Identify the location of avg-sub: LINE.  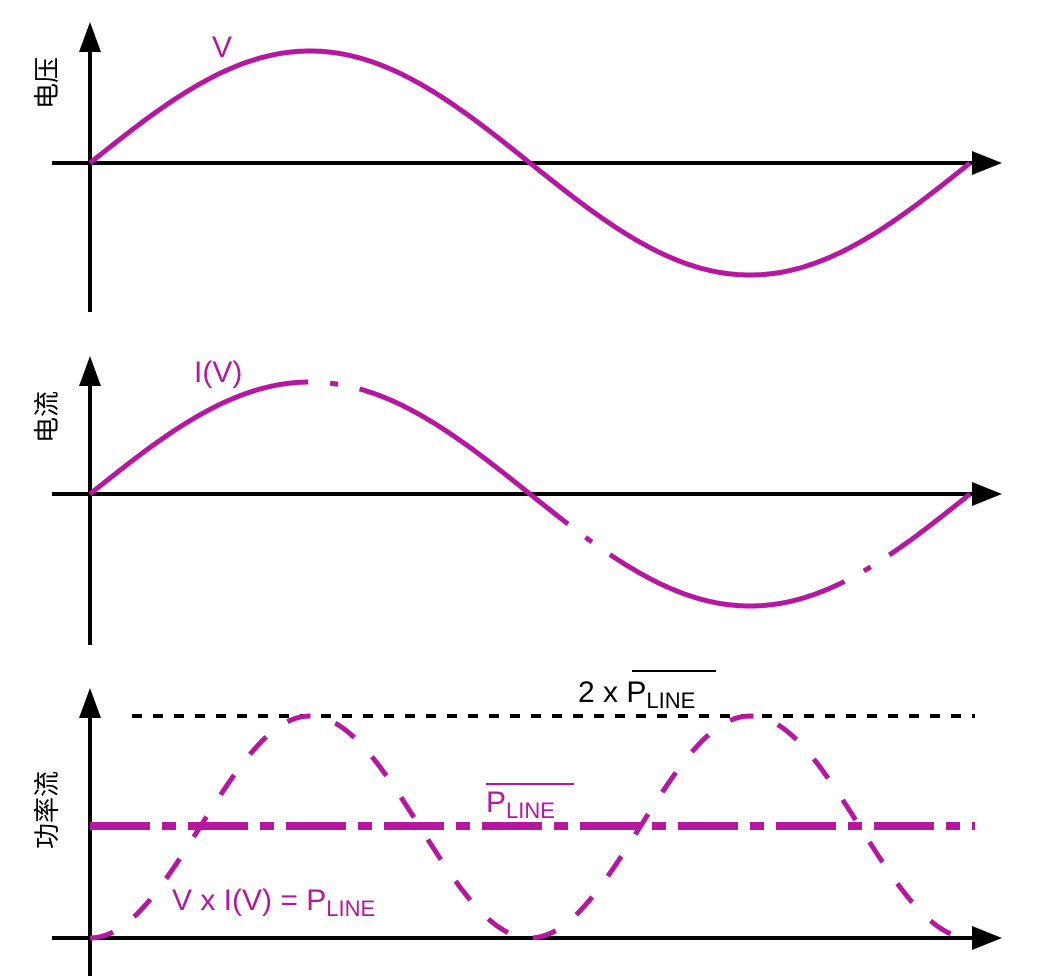
(530, 810).